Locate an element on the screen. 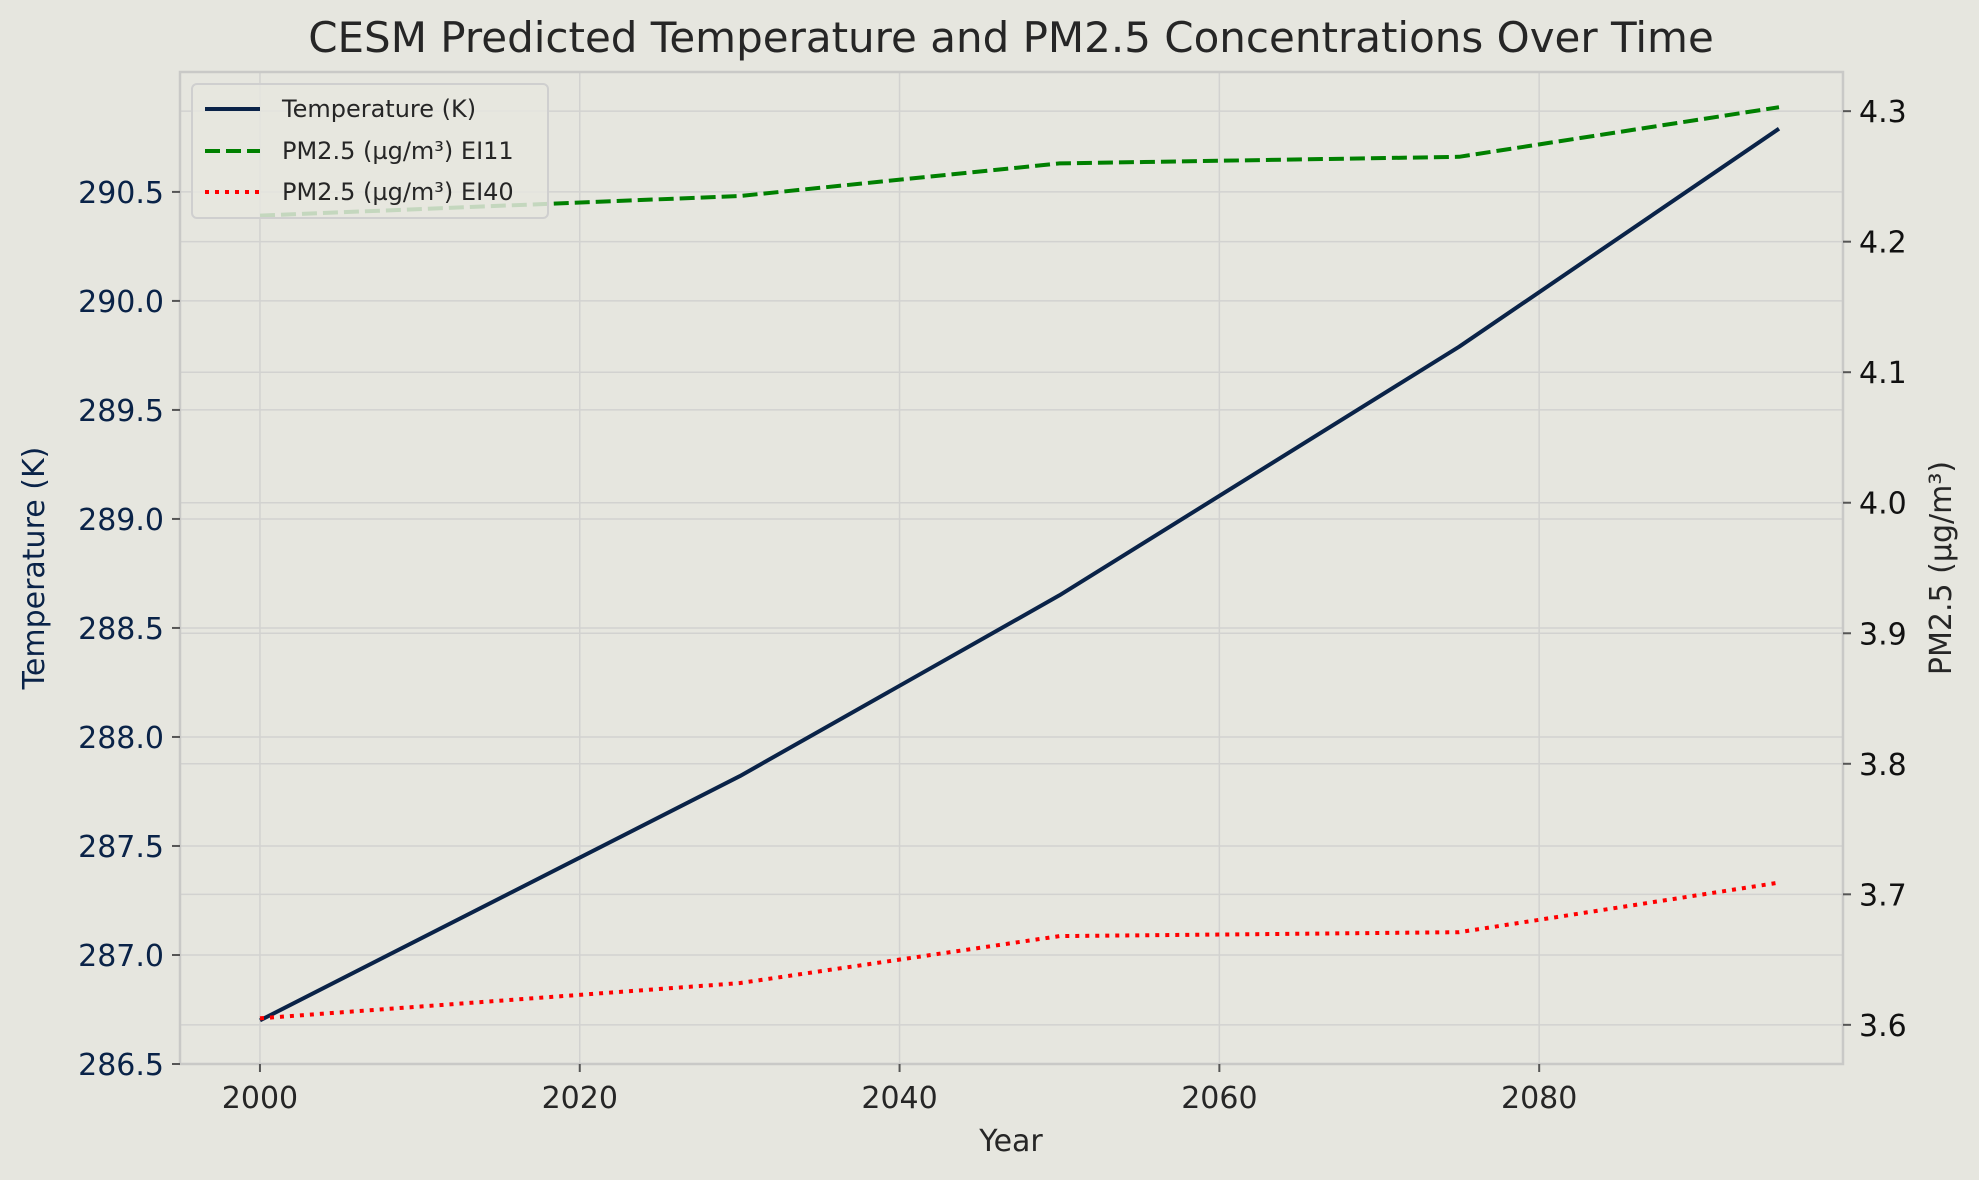 Image resolution: width=1979 pixels, height=1180 pixels. right-y-tick-label: 4.0 is located at coordinates (1883, 504).